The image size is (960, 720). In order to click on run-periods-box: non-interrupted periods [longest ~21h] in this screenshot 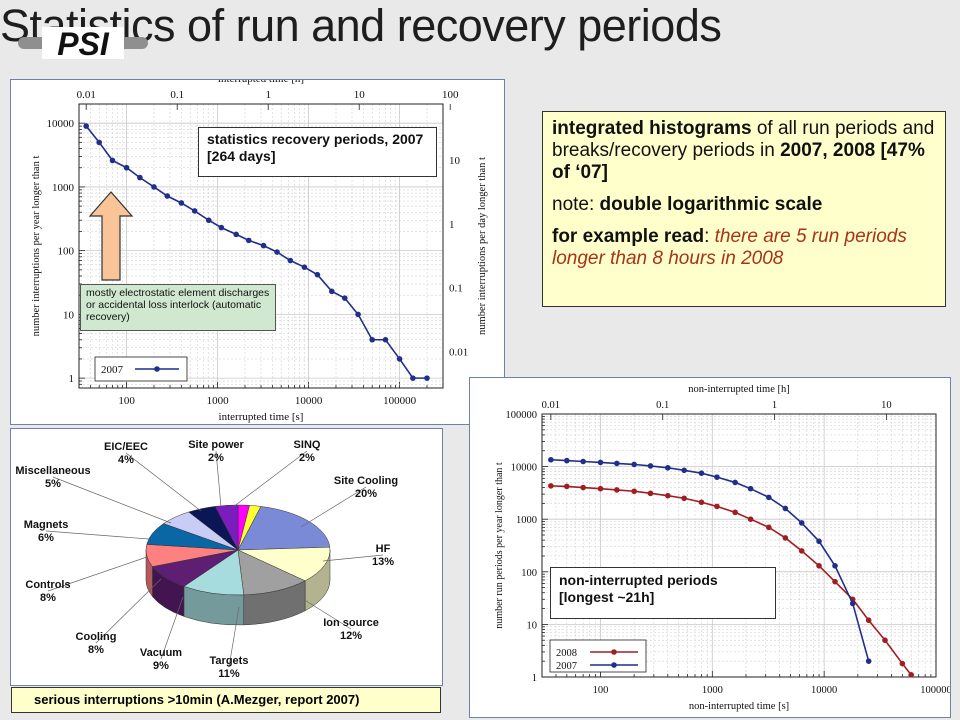, I will do `click(663, 593)`.